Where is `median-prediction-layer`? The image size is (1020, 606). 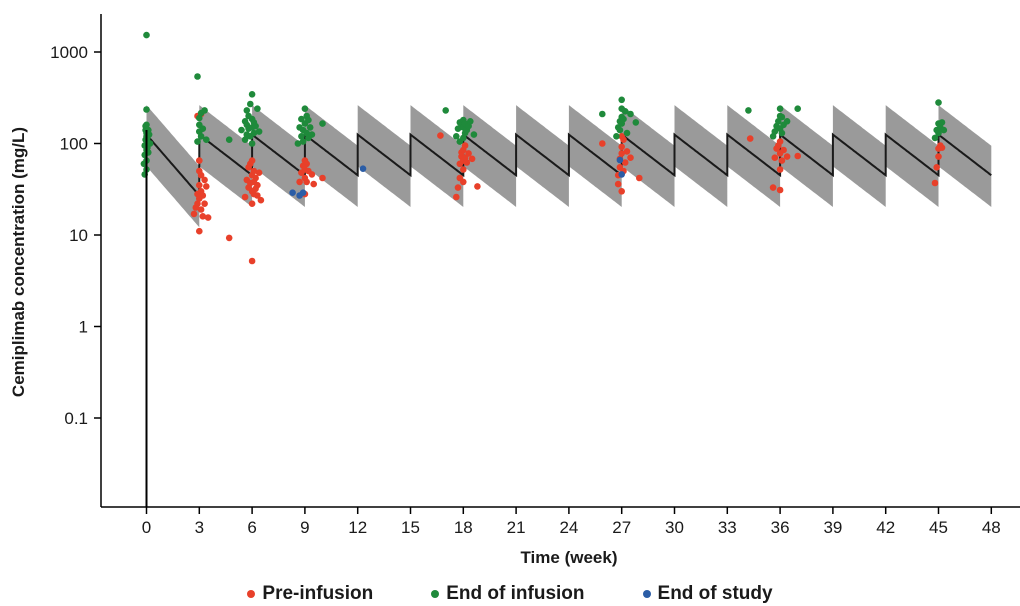
median-prediction-layer is located at coordinates (568, 165).